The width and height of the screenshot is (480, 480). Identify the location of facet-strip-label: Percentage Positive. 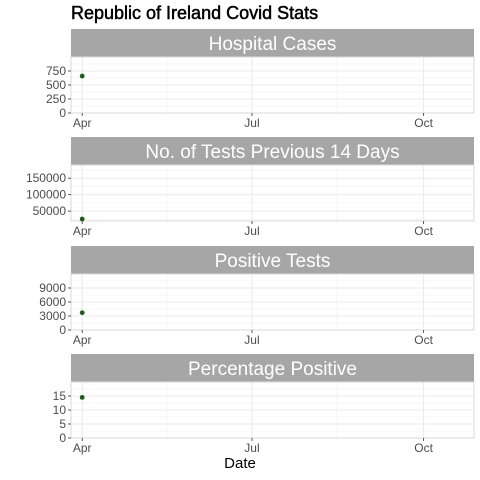
(272, 369).